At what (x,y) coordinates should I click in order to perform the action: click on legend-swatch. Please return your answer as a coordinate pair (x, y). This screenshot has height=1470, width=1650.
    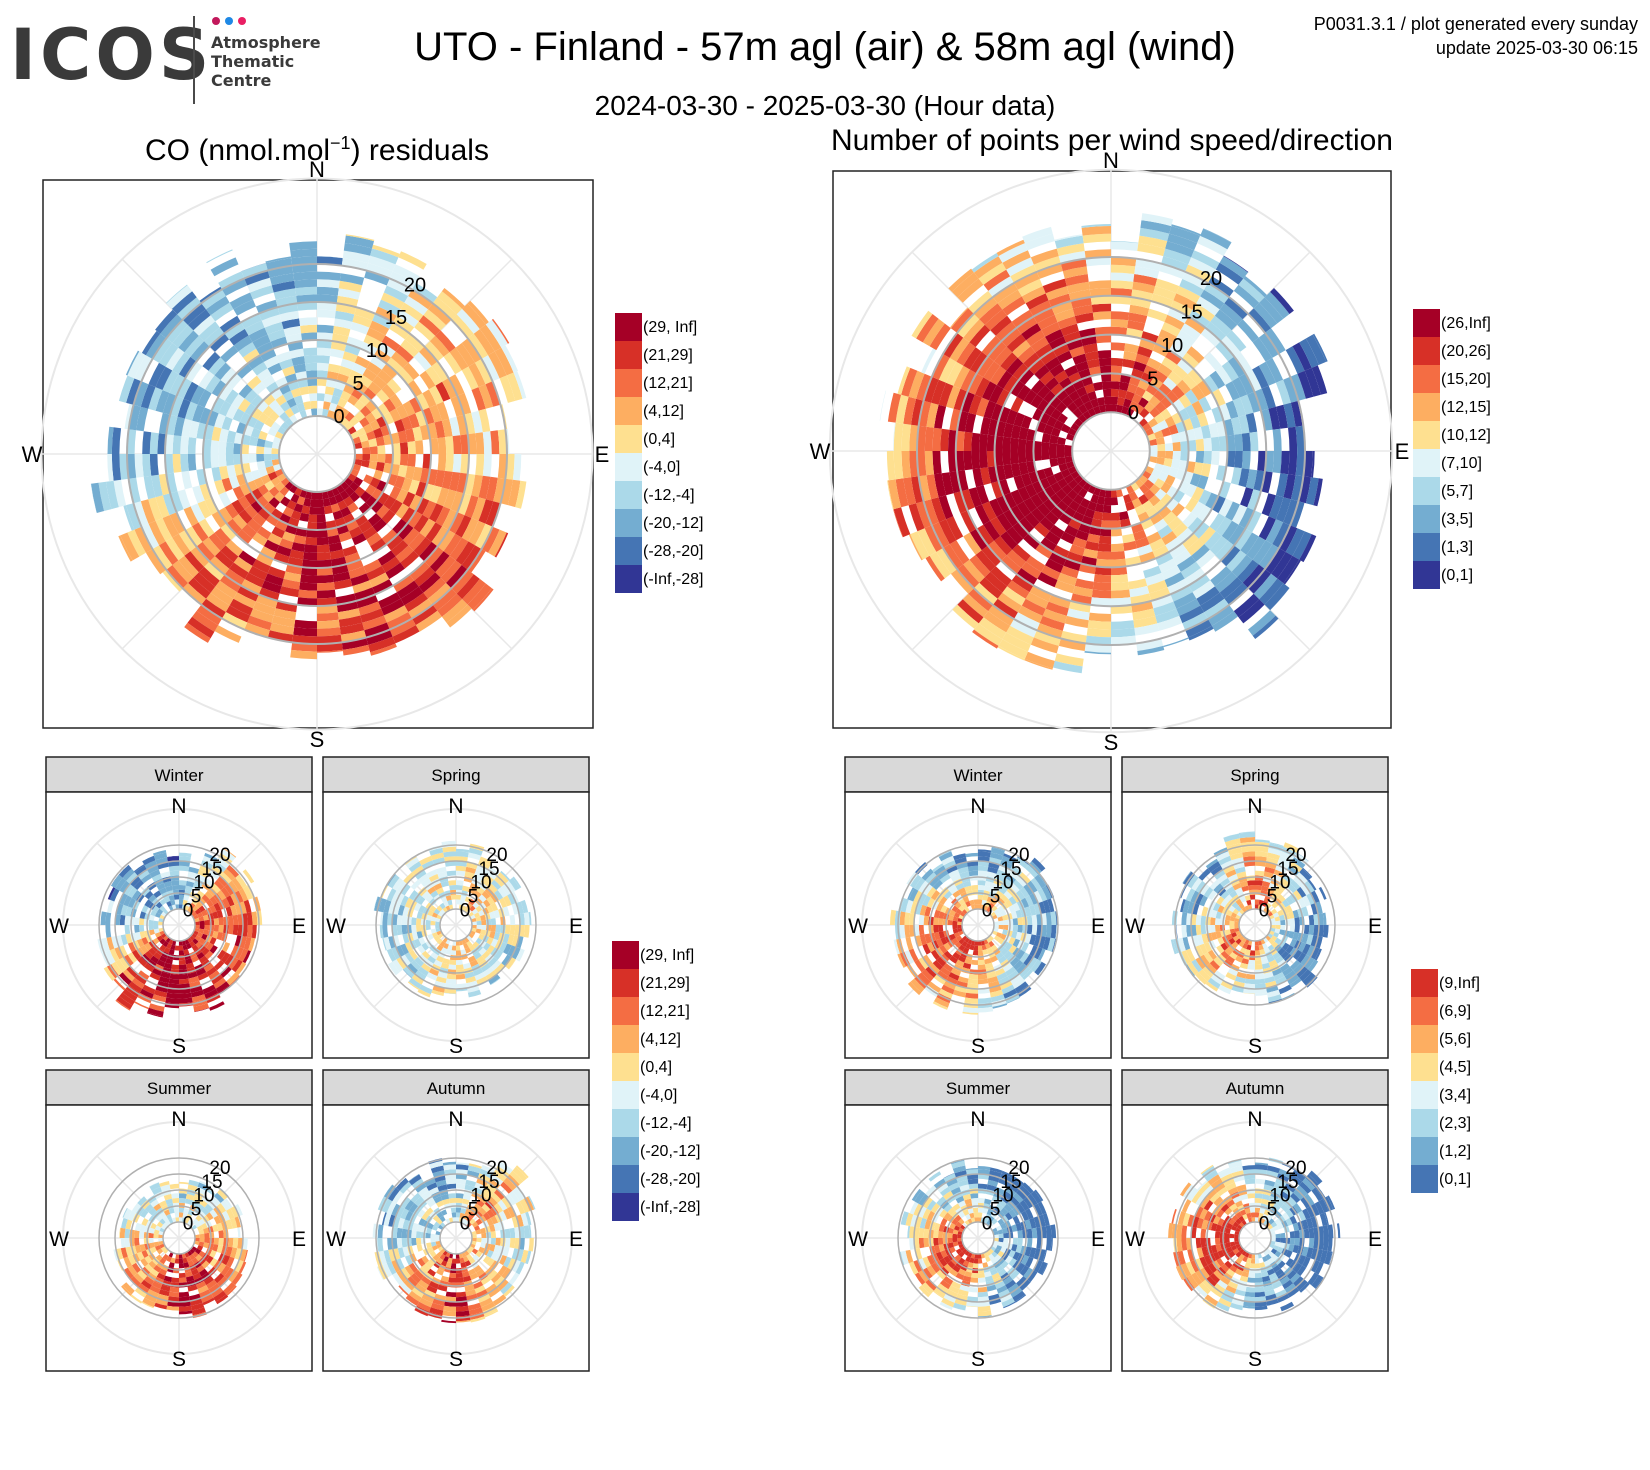
    Looking at the image, I should click on (625, 1039).